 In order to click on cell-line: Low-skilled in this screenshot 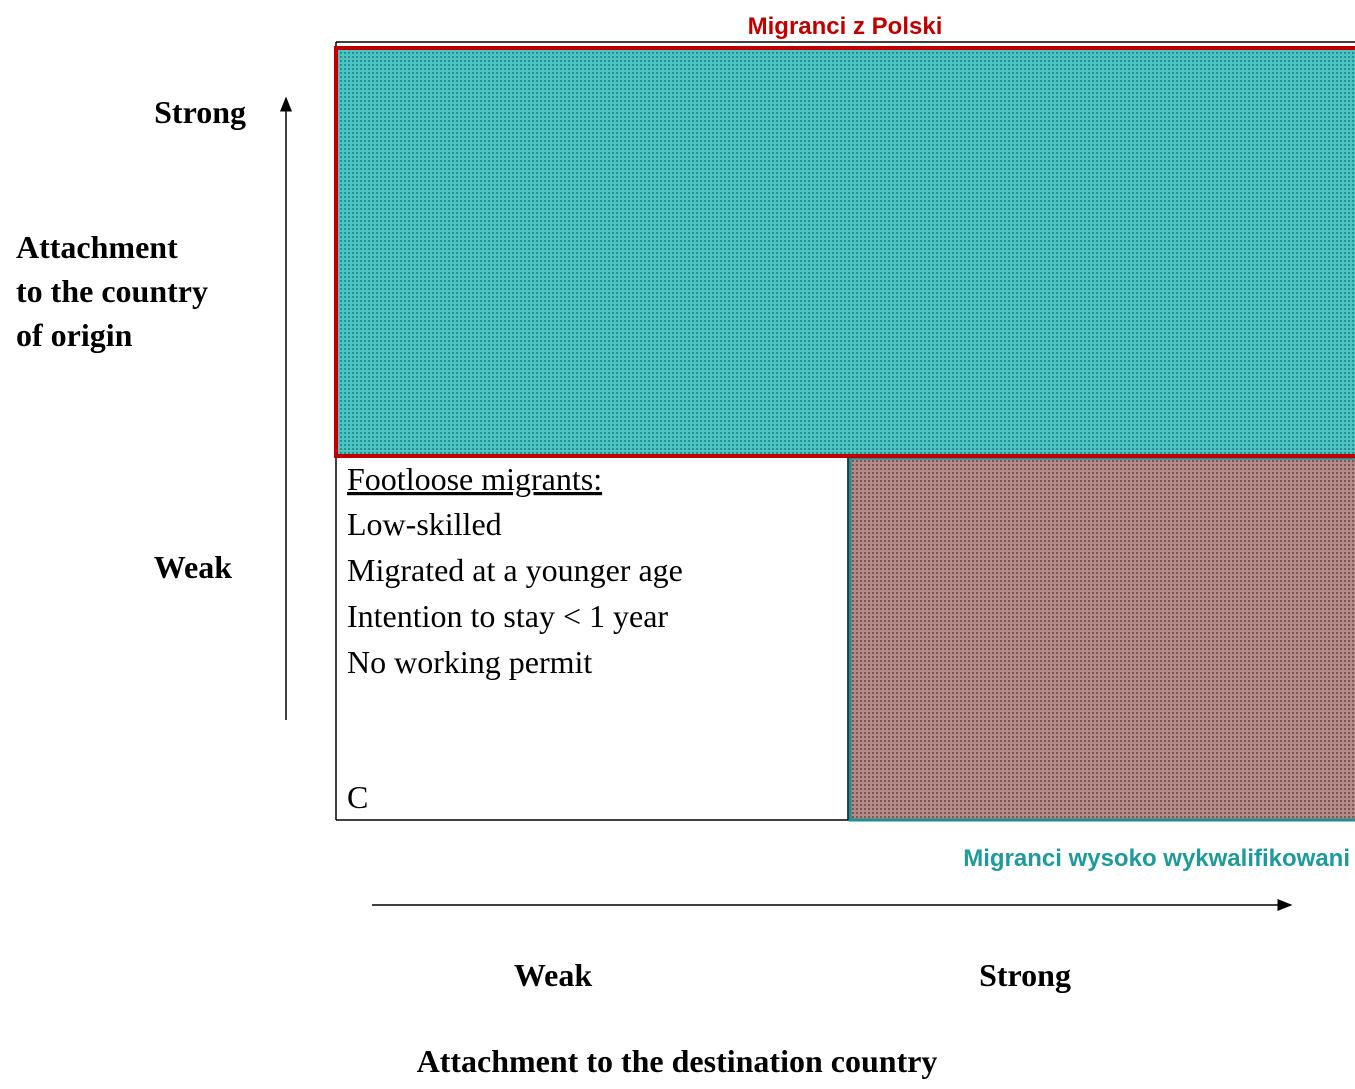, I will do `click(424, 524)`.